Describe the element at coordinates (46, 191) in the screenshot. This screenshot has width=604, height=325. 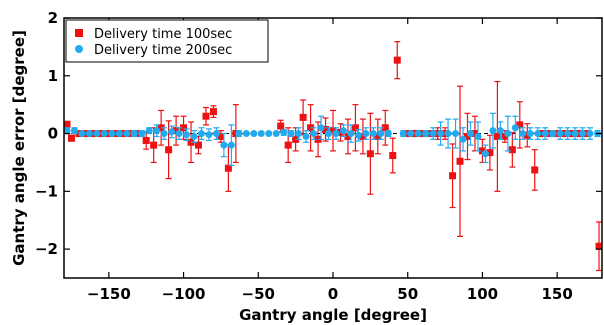
I see `y-tick-label: −1` at that location.